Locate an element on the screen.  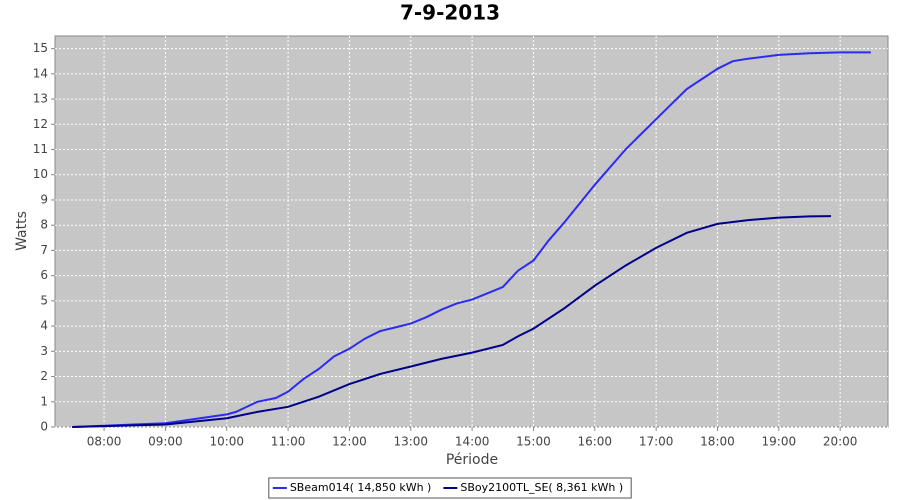
chart-title: 7-9-2013 is located at coordinates (450, 13).